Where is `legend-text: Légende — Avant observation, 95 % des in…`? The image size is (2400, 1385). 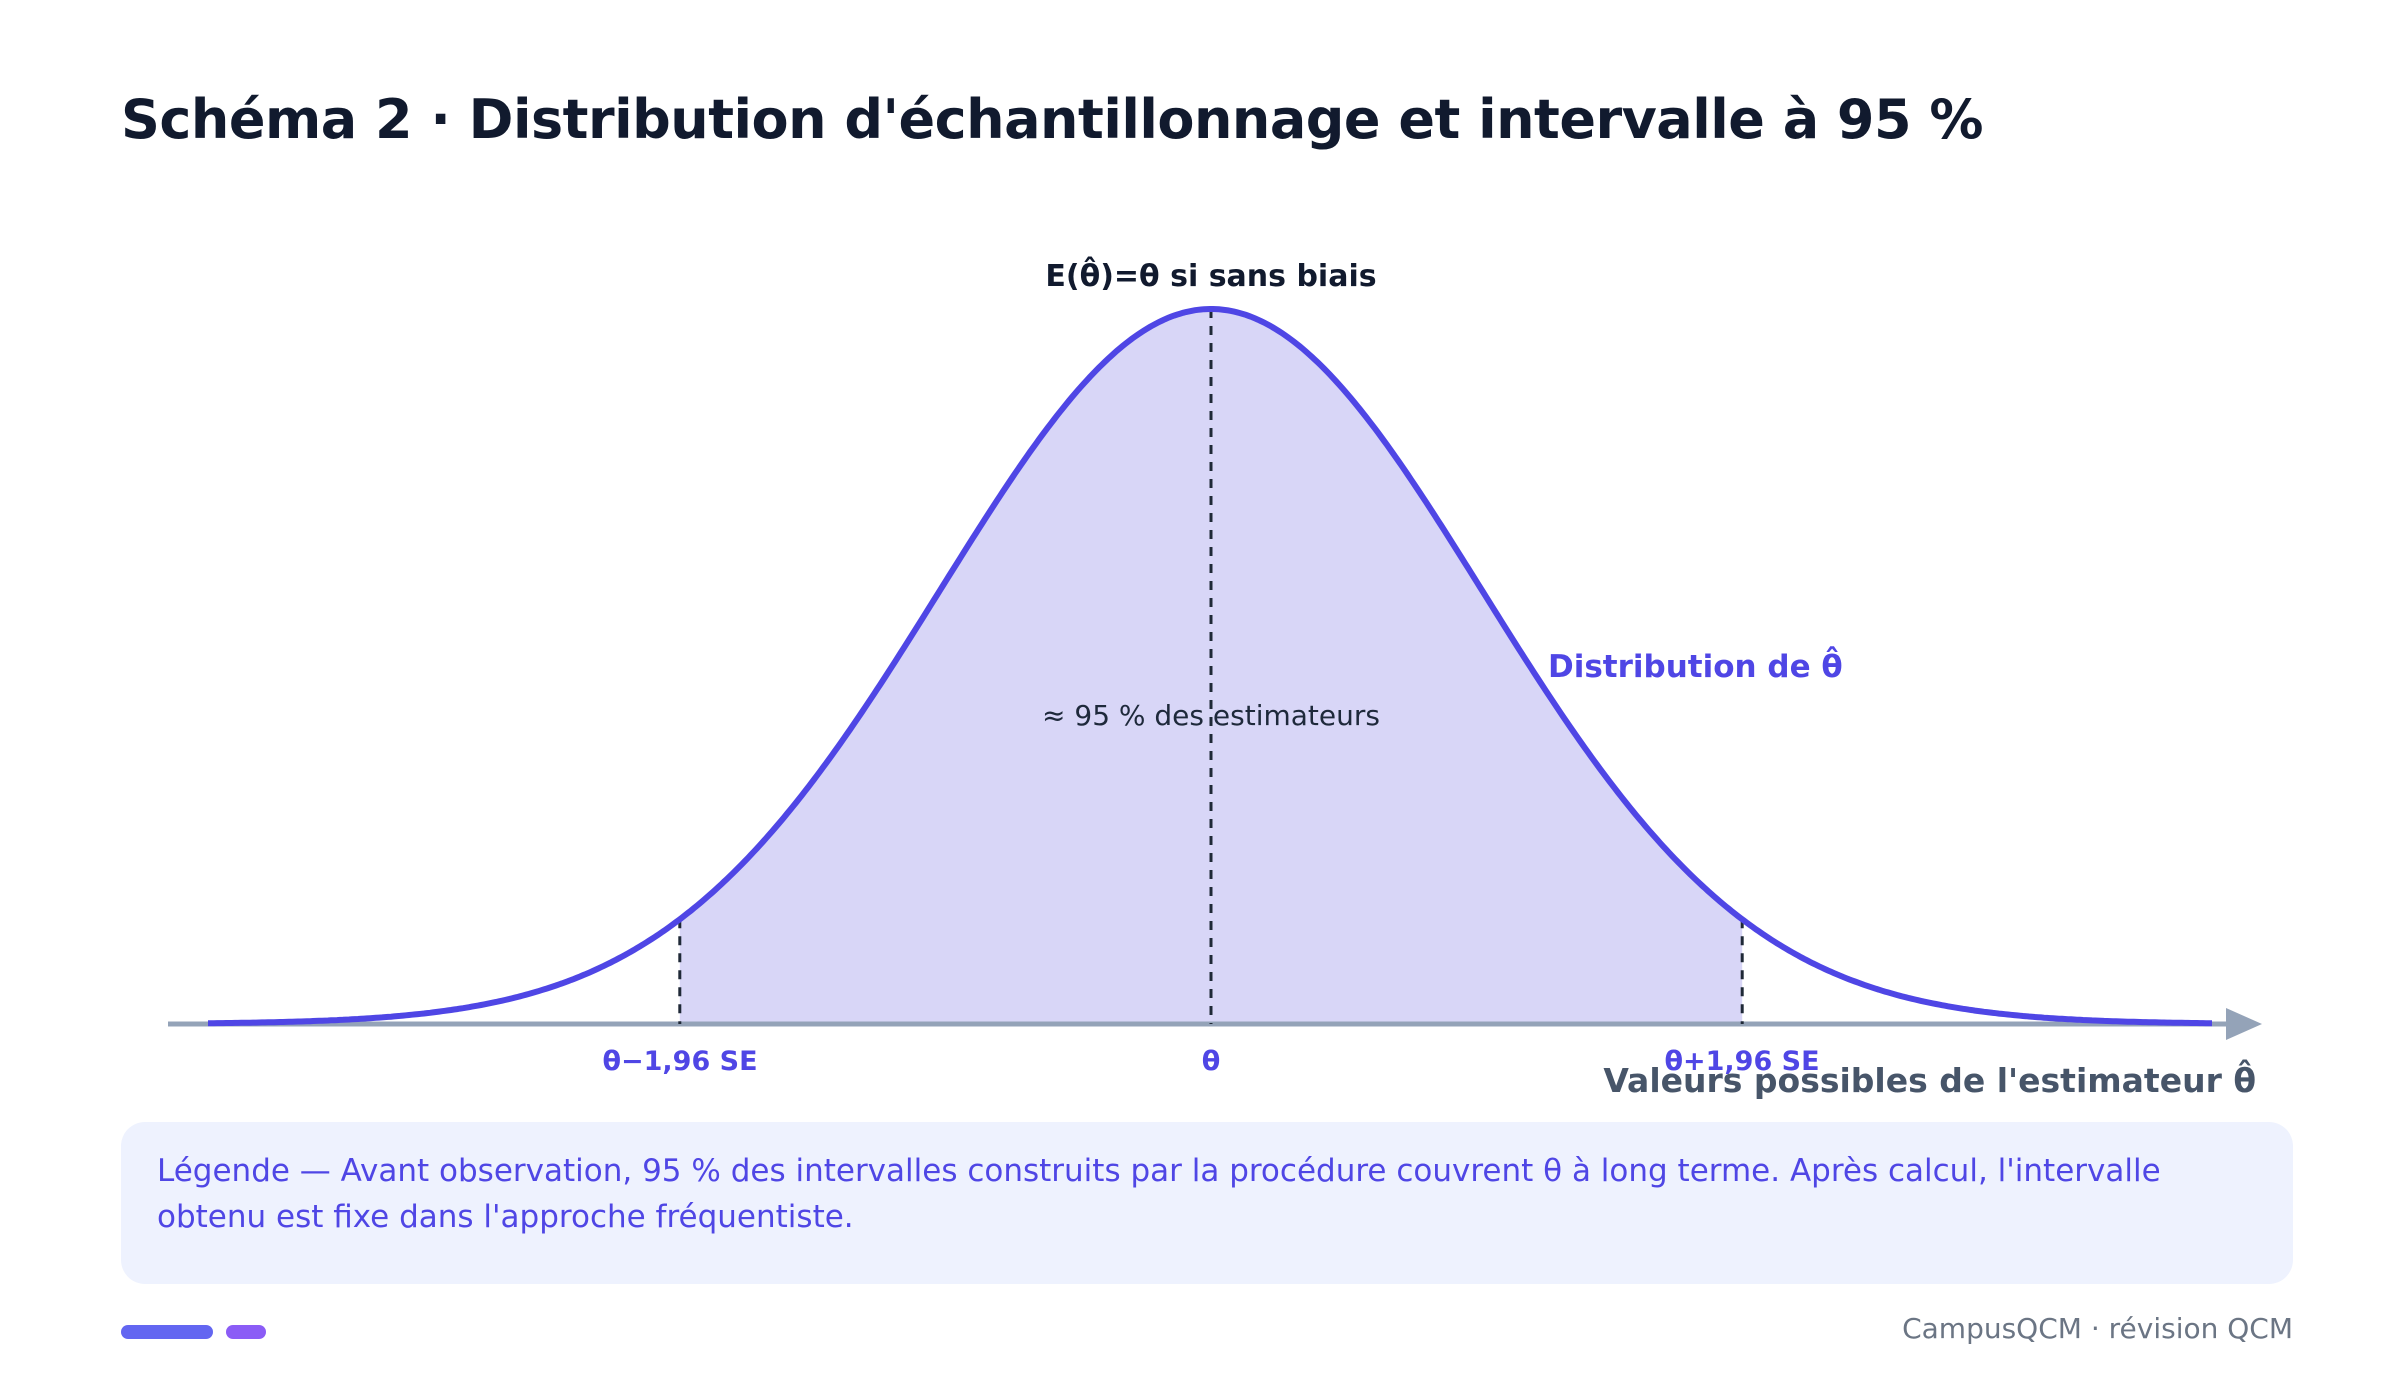 legend-text: Légende — Avant observation, 95 % des in… is located at coordinates (1159, 1194).